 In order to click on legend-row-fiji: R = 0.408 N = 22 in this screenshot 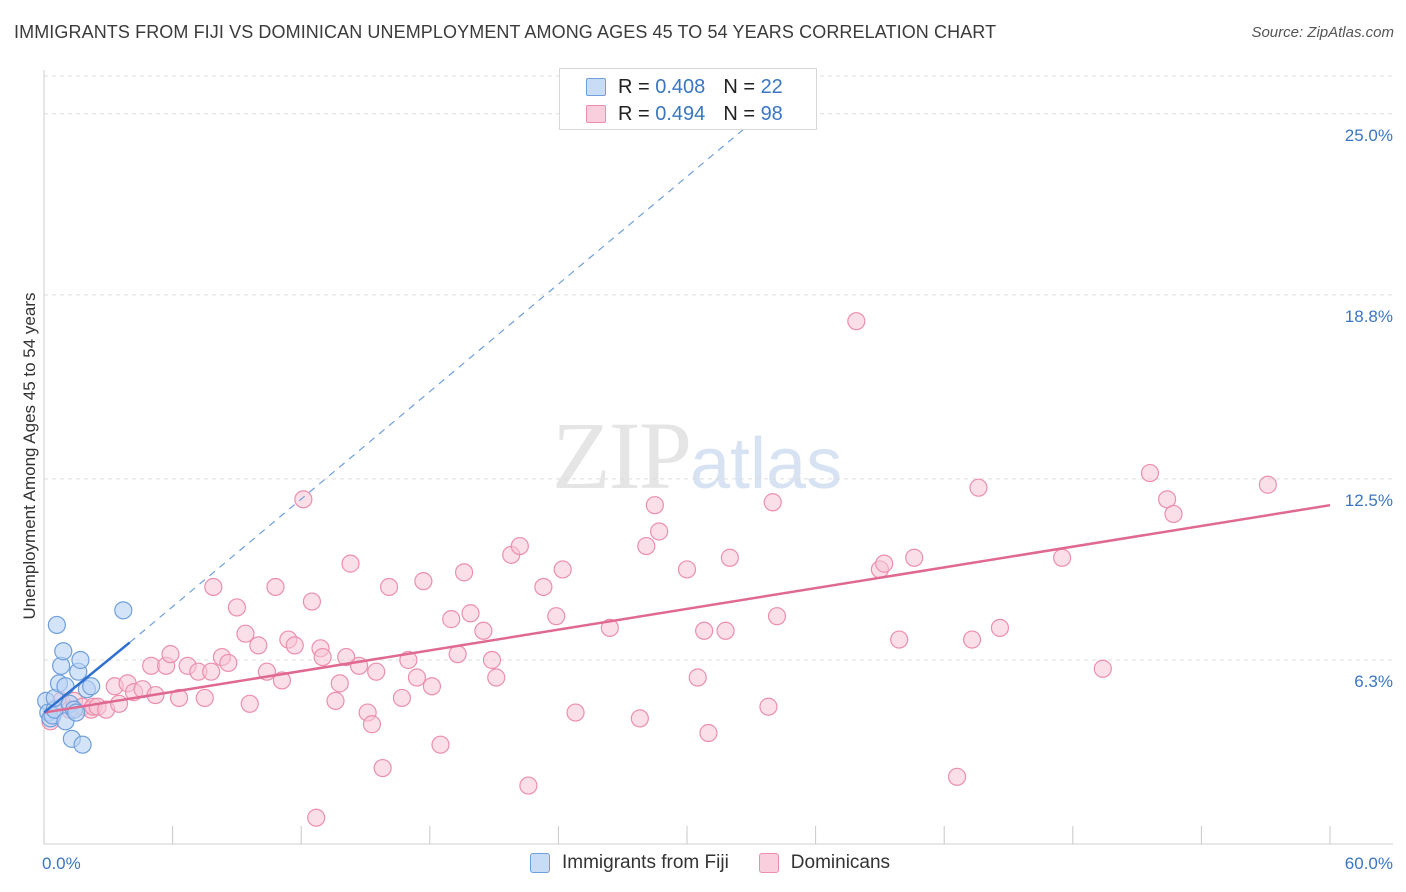, I will do `click(684, 87)`.